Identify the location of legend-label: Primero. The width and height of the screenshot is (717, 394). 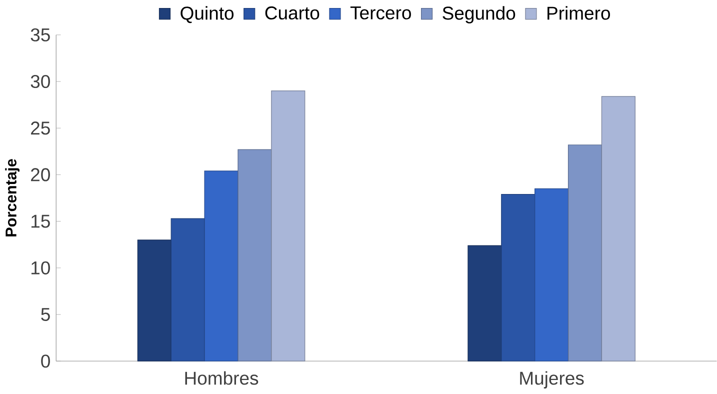
(579, 13).